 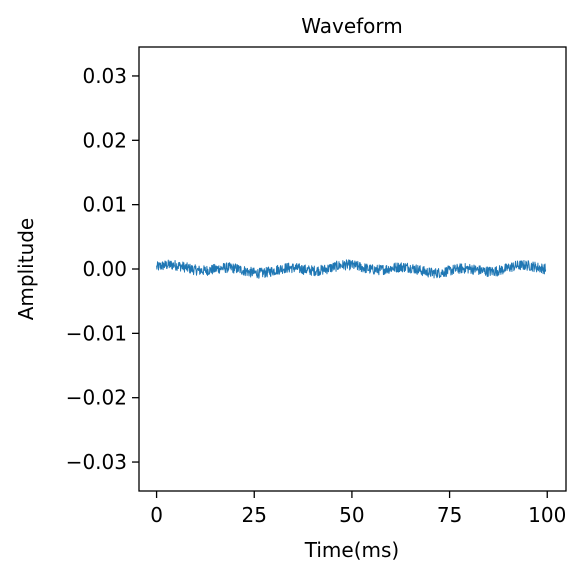 I want to click on waveform-series-line, so click(x=351, y=269).